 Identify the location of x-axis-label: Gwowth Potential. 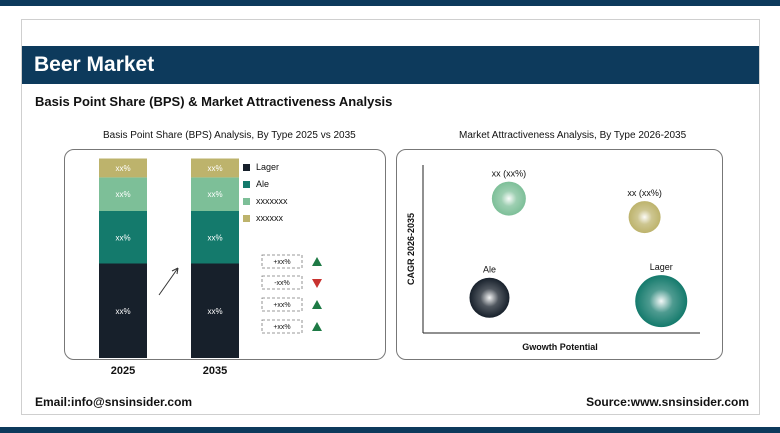
(560, 347).